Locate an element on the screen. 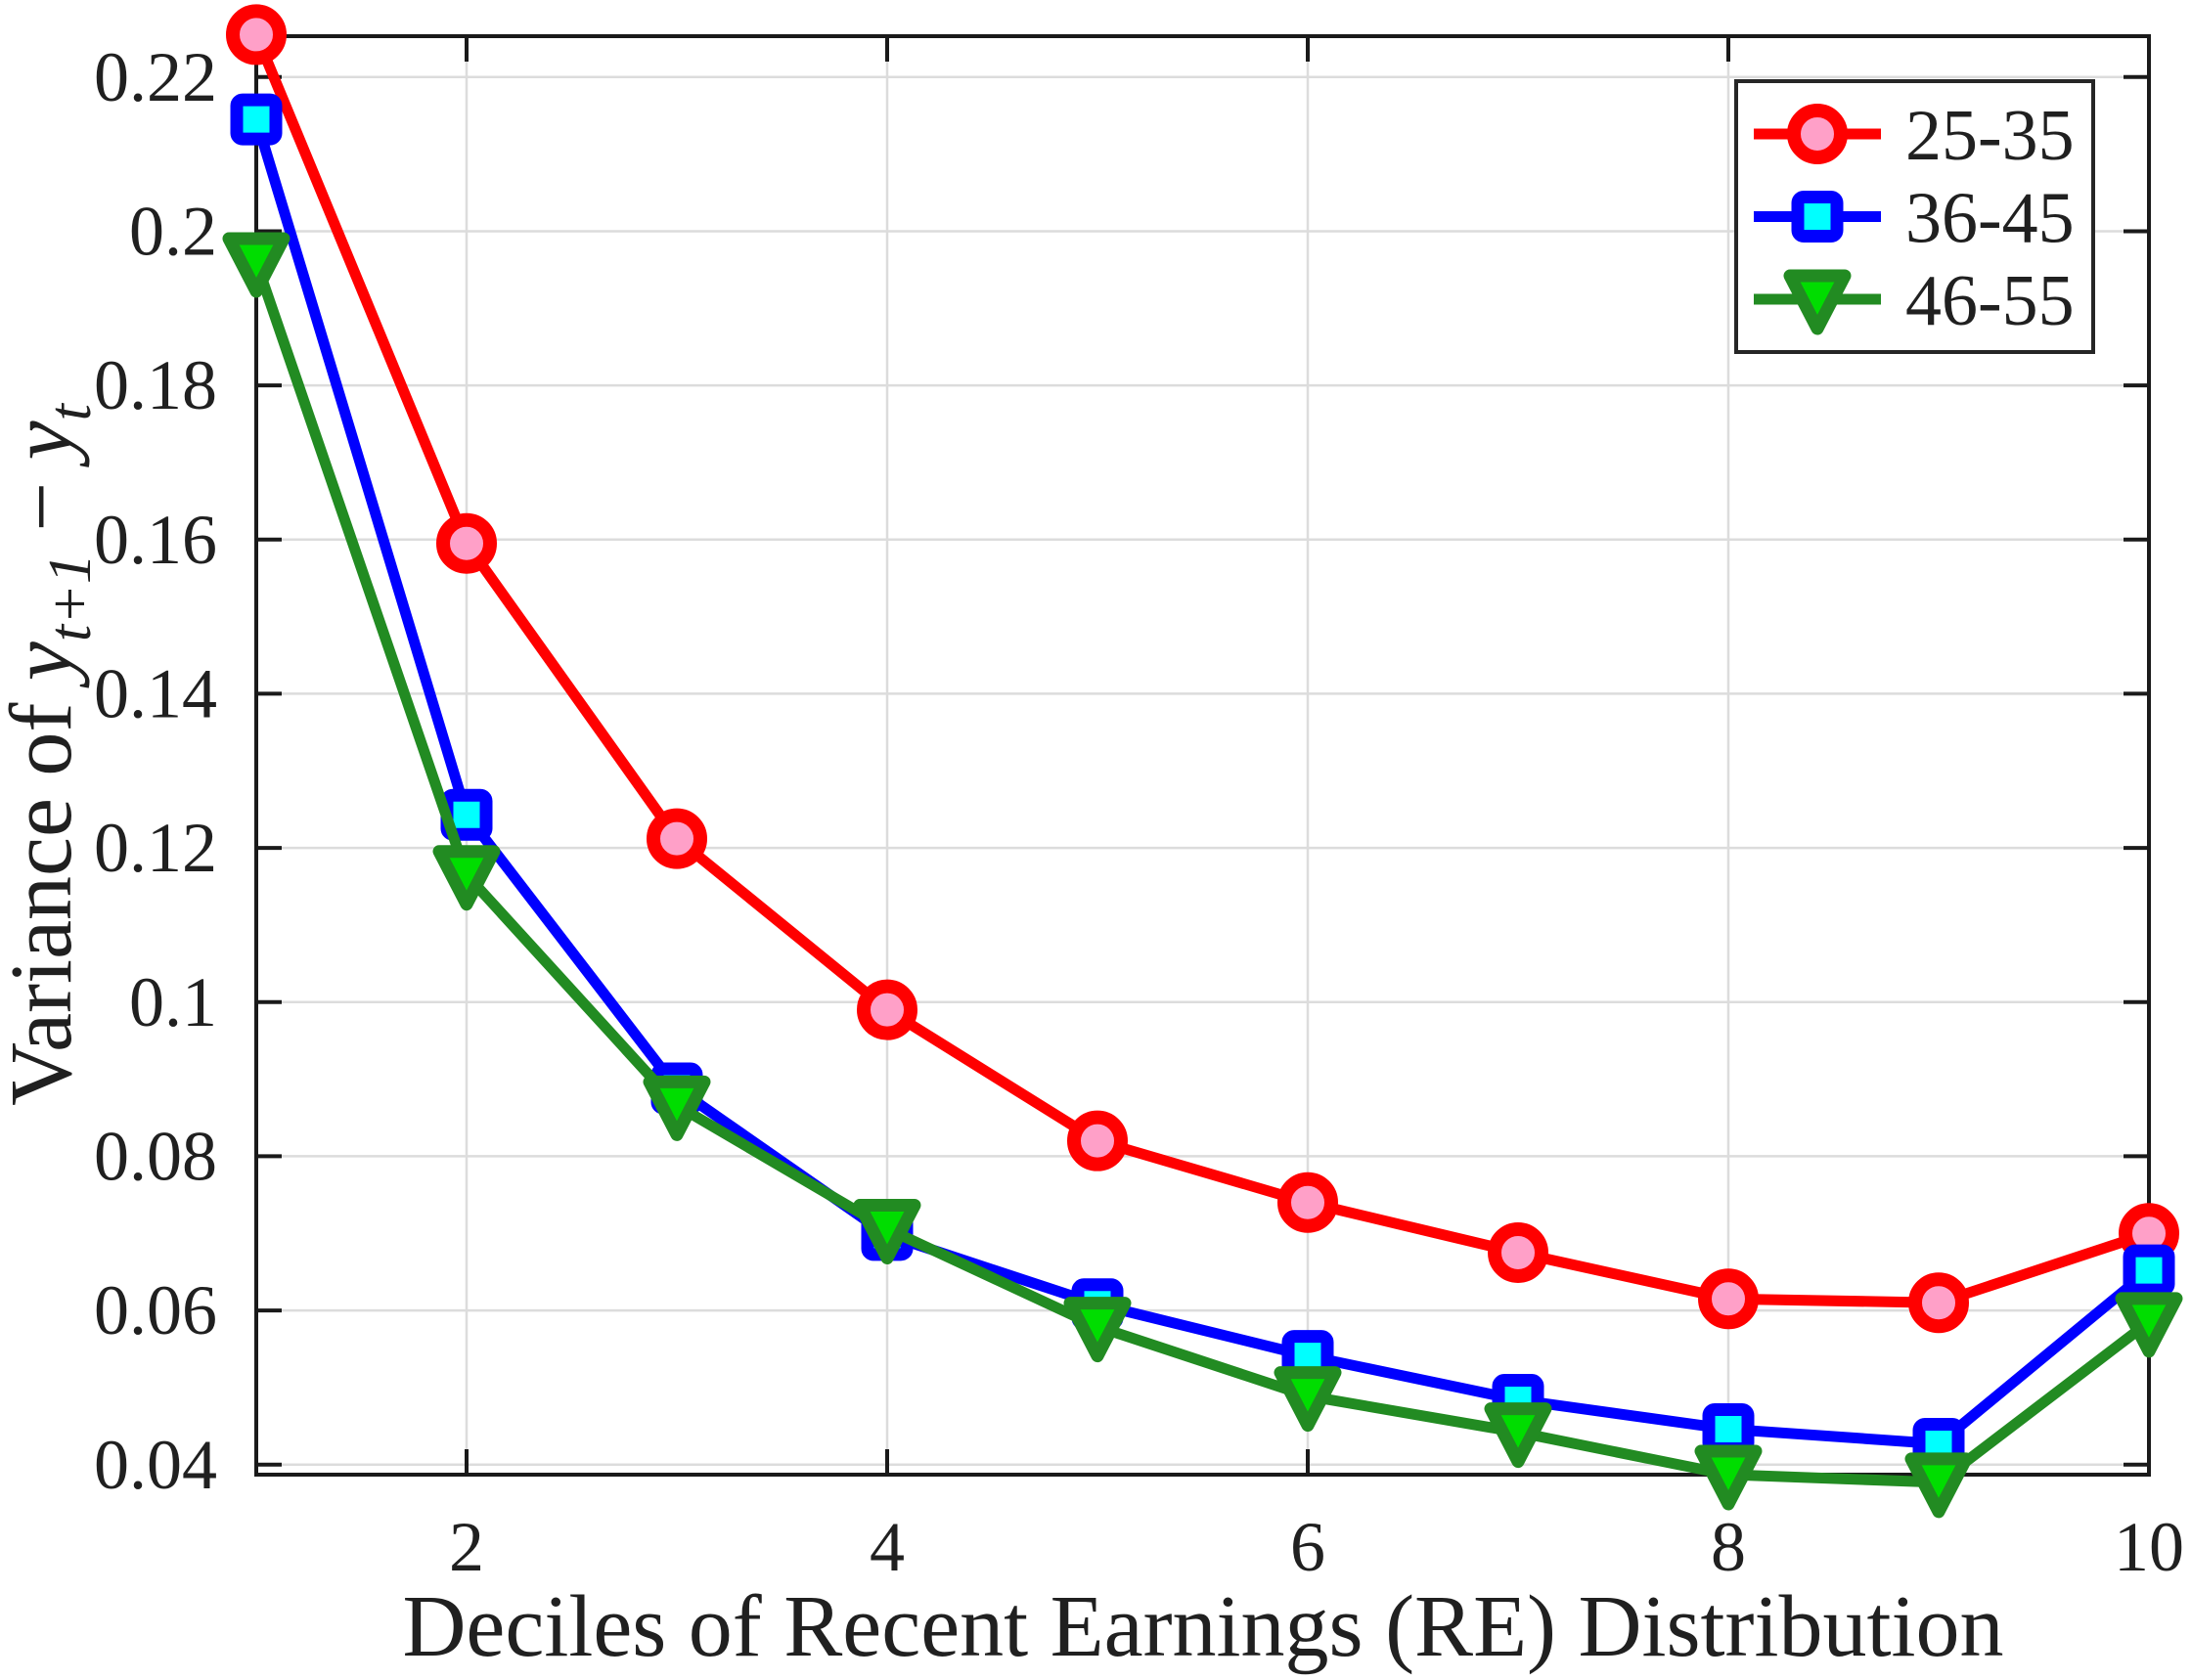 This screenshot has height=1680, width=2191. legend-label-25-35: 25-35 is located at coordinates (1990, 136).